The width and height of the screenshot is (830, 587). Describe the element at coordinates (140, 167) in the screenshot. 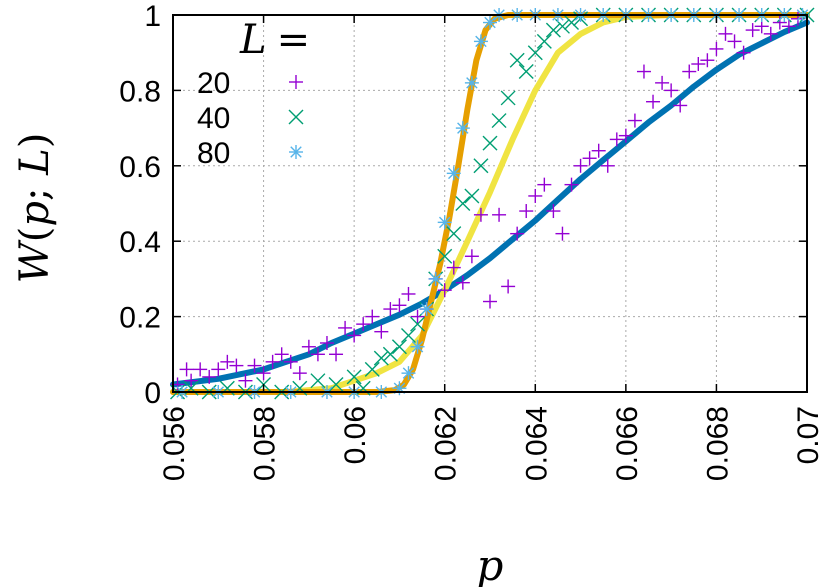

I see `y-tick-label: 0.6` at that location.